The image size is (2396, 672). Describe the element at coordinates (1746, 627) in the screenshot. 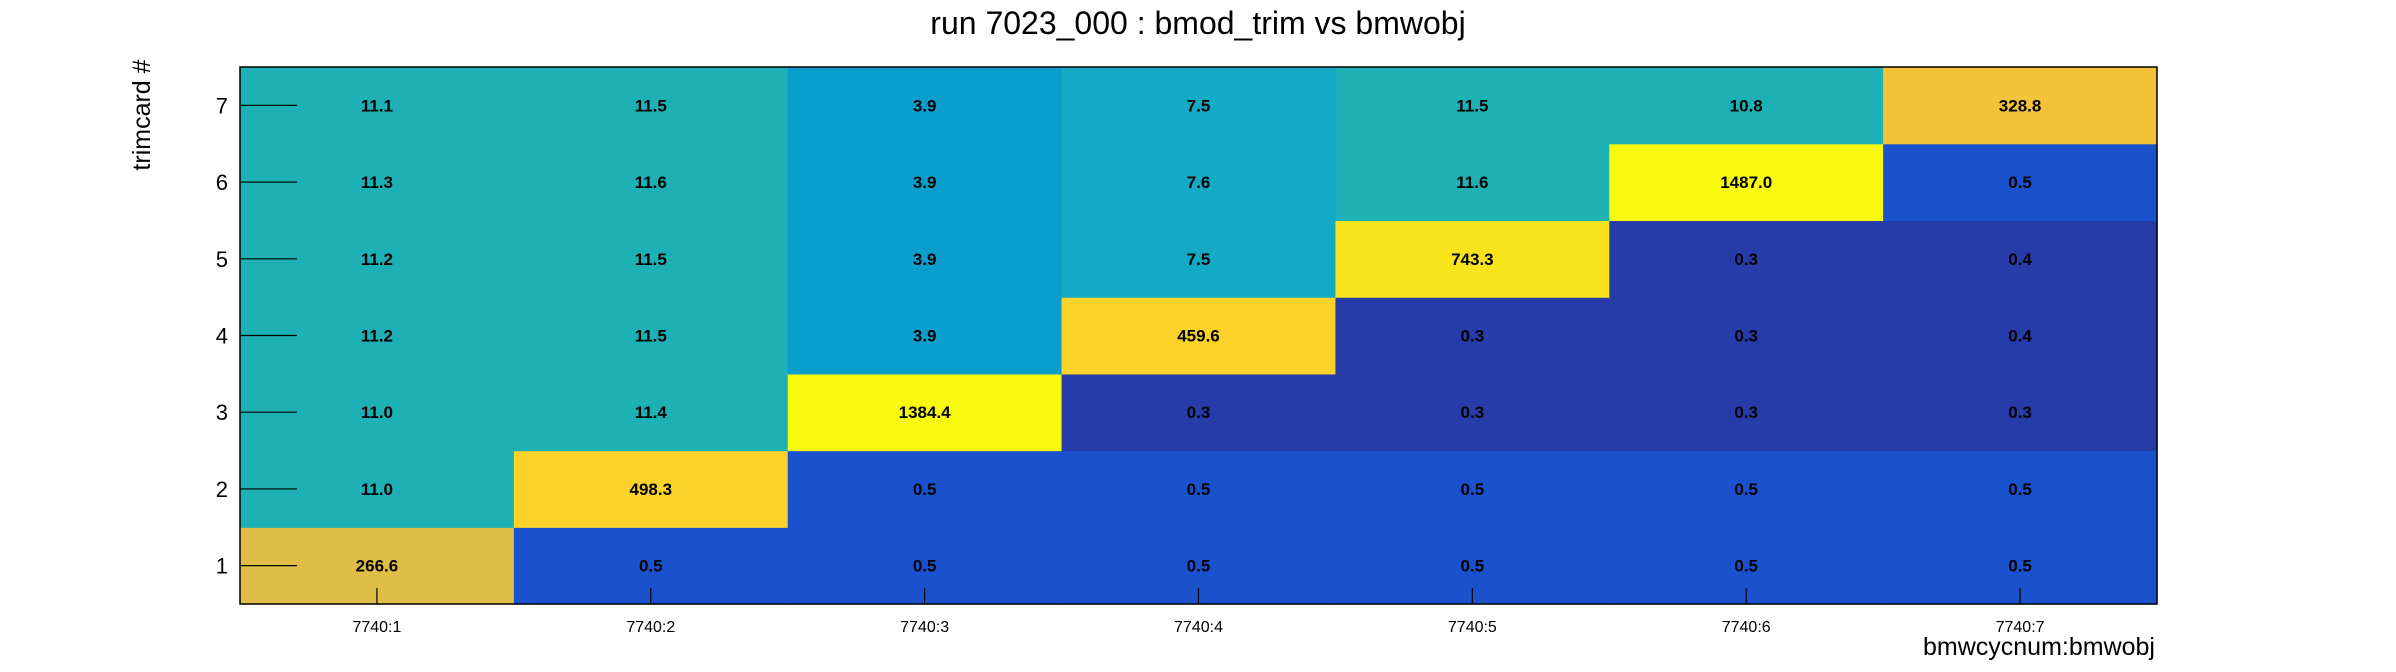

I see `x-tick-label: 7740:6` at that location.